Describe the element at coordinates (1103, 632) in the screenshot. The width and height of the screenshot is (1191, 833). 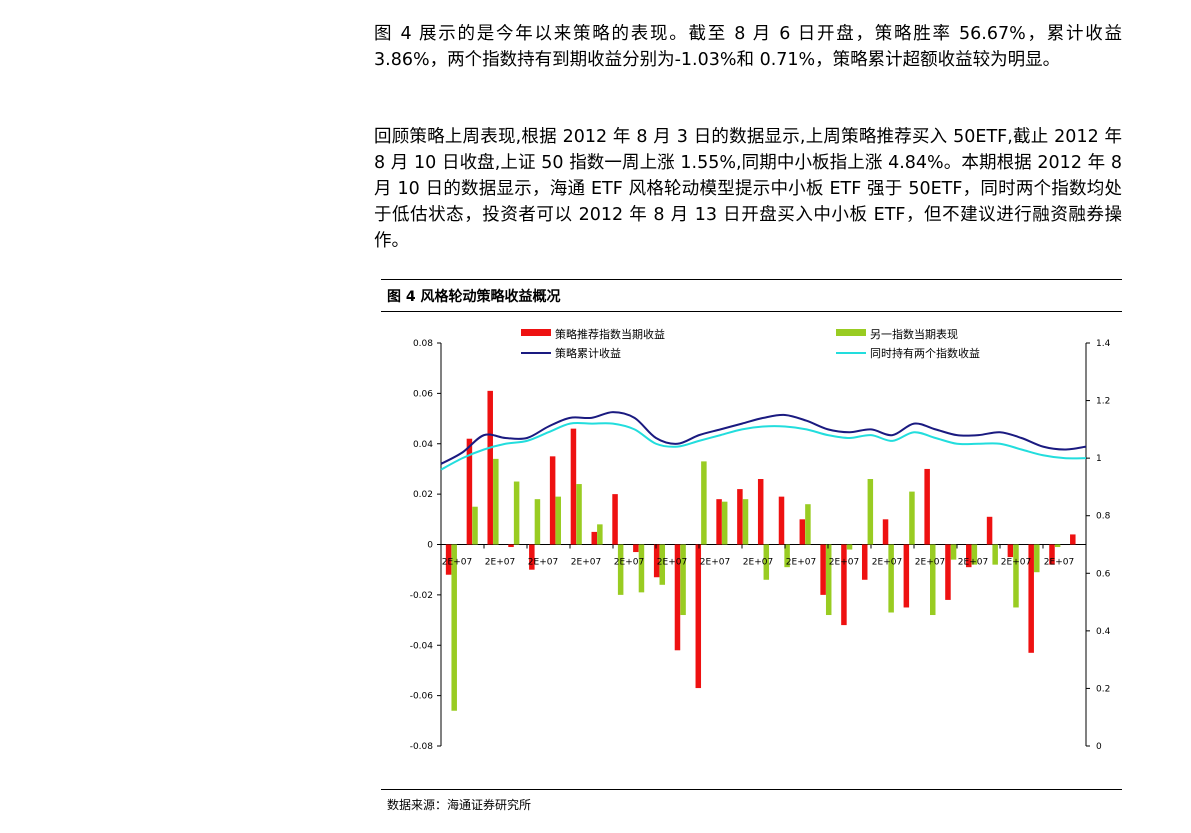
I see `right-tick-label: 0.4` at that location.